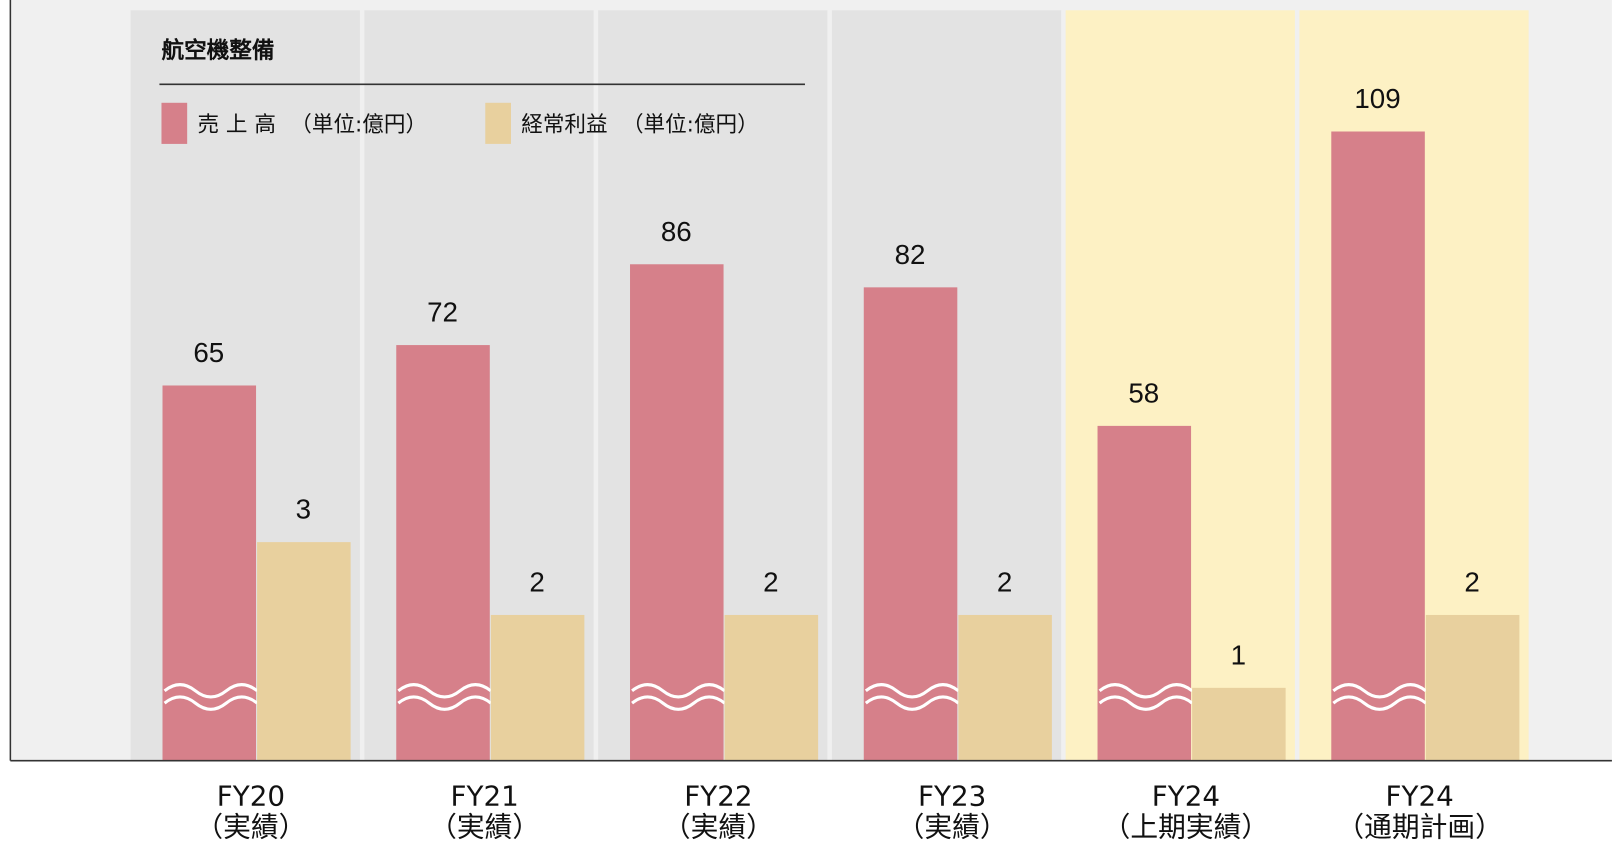 Image resolution: width=1612 pixels, height=846 pixels. I want to click on x-tick-label: FY20, so click(251, 796).